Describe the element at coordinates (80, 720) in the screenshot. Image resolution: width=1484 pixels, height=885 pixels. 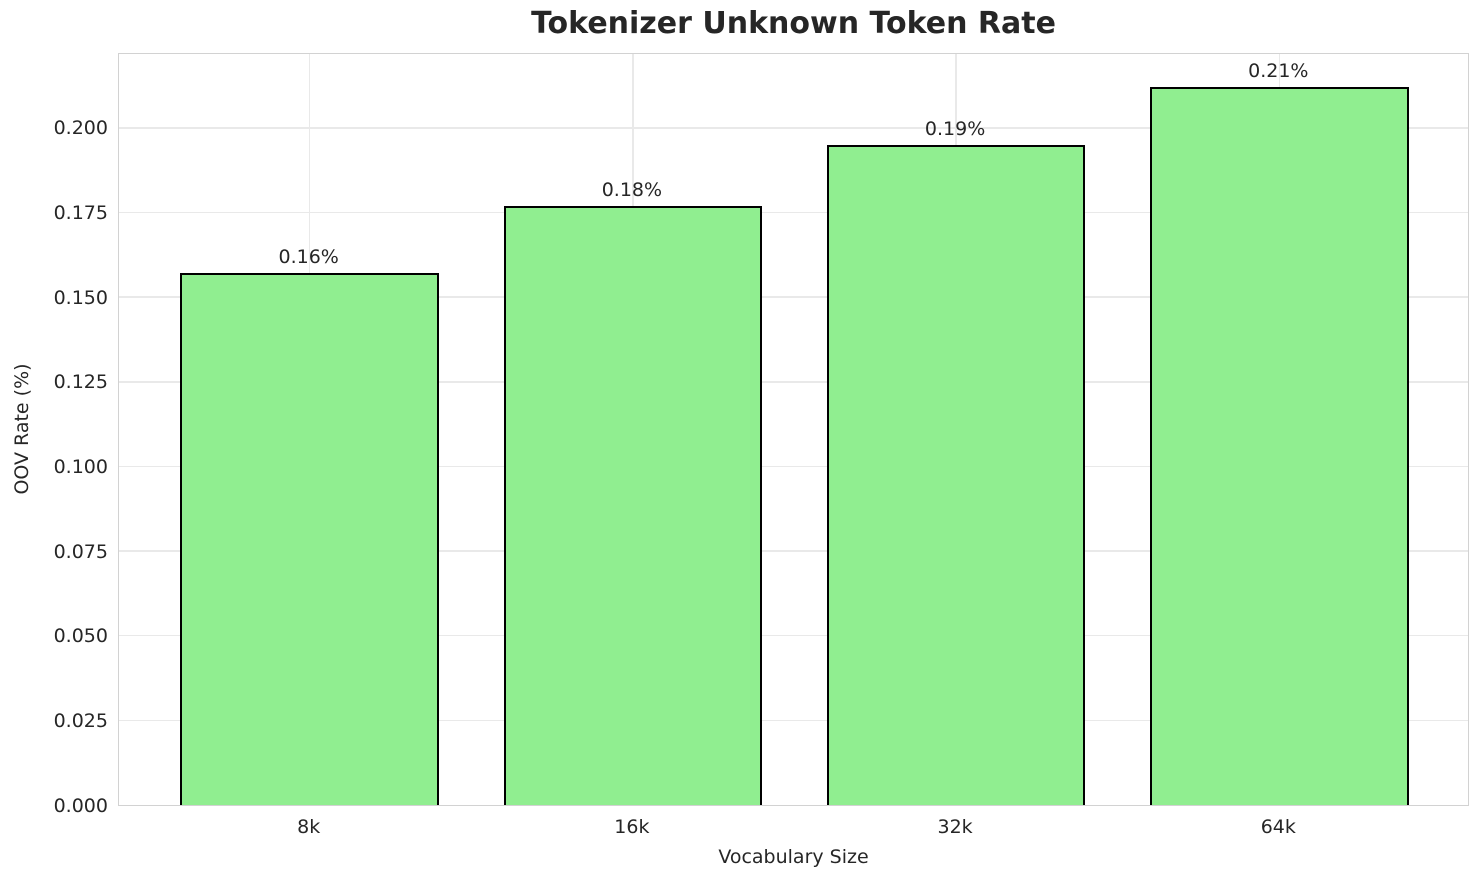
I see `y-tick-label: 0.025` at that location.